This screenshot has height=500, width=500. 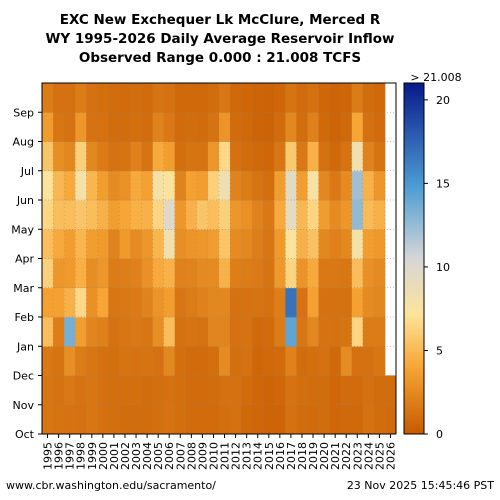 What do you see at coordinates (379, 456) in the screenshot?
I see `x-tick-label: 2025` at bounding box center [379, 456].